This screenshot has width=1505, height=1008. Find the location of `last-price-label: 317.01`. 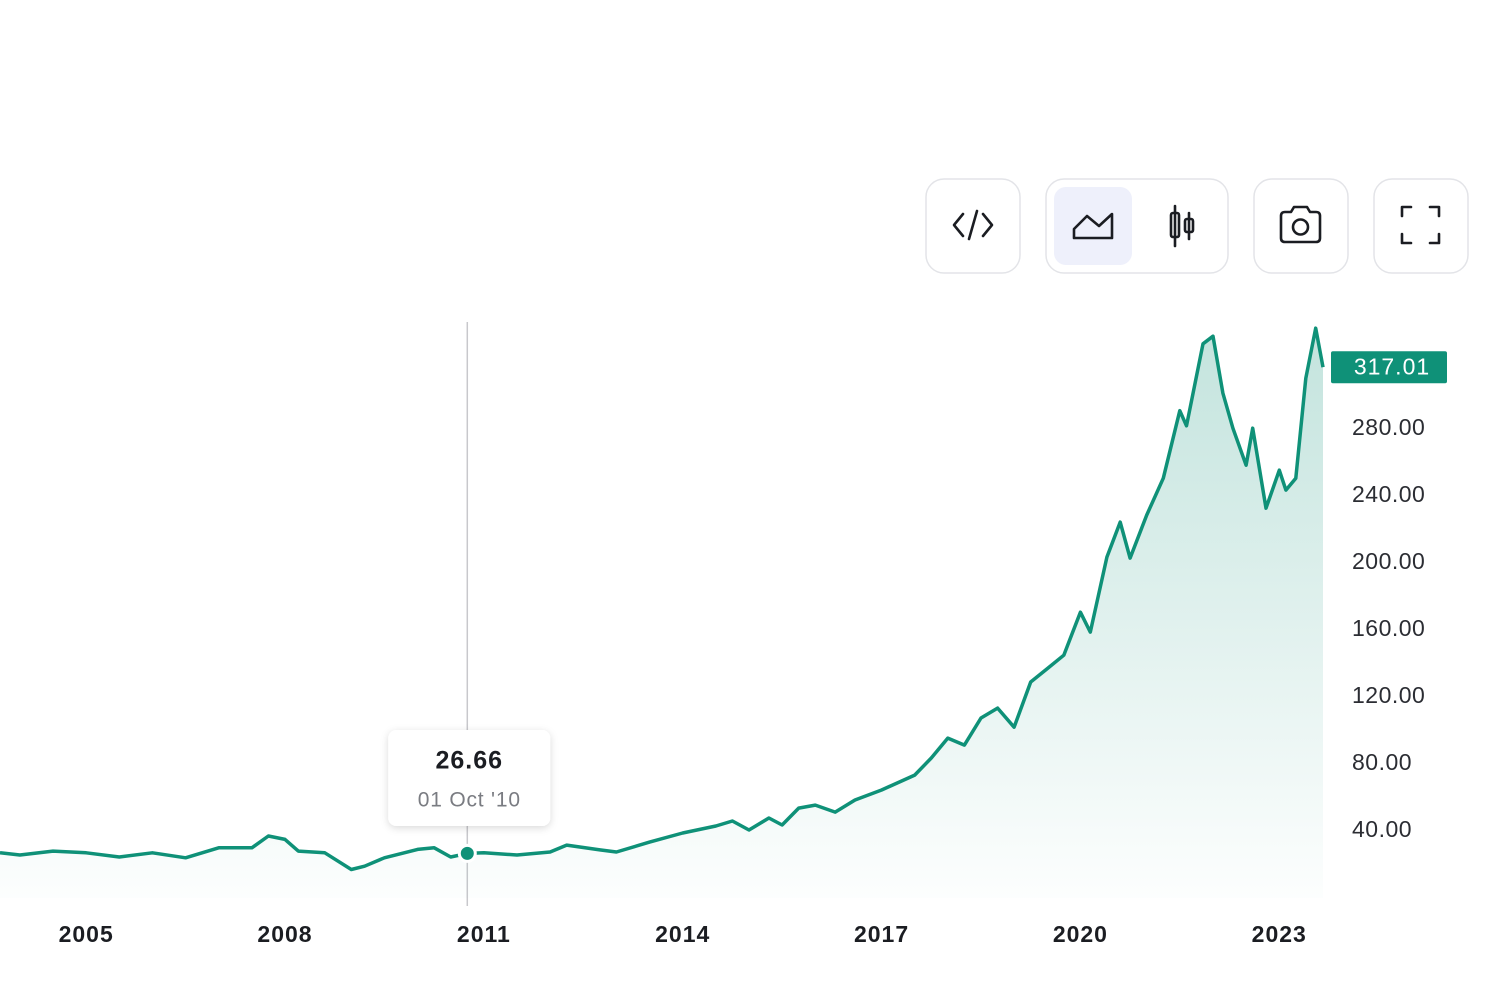

last-price-label: 317.01 is located at coordinates (1392, 366).